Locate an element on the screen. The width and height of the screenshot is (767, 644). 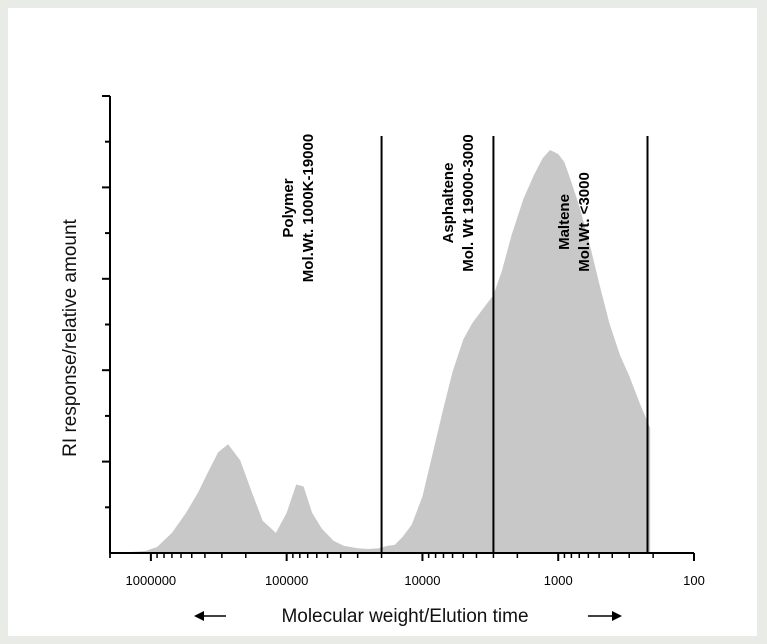
region-label-line: Polymer is located at coordinates (288, 207).